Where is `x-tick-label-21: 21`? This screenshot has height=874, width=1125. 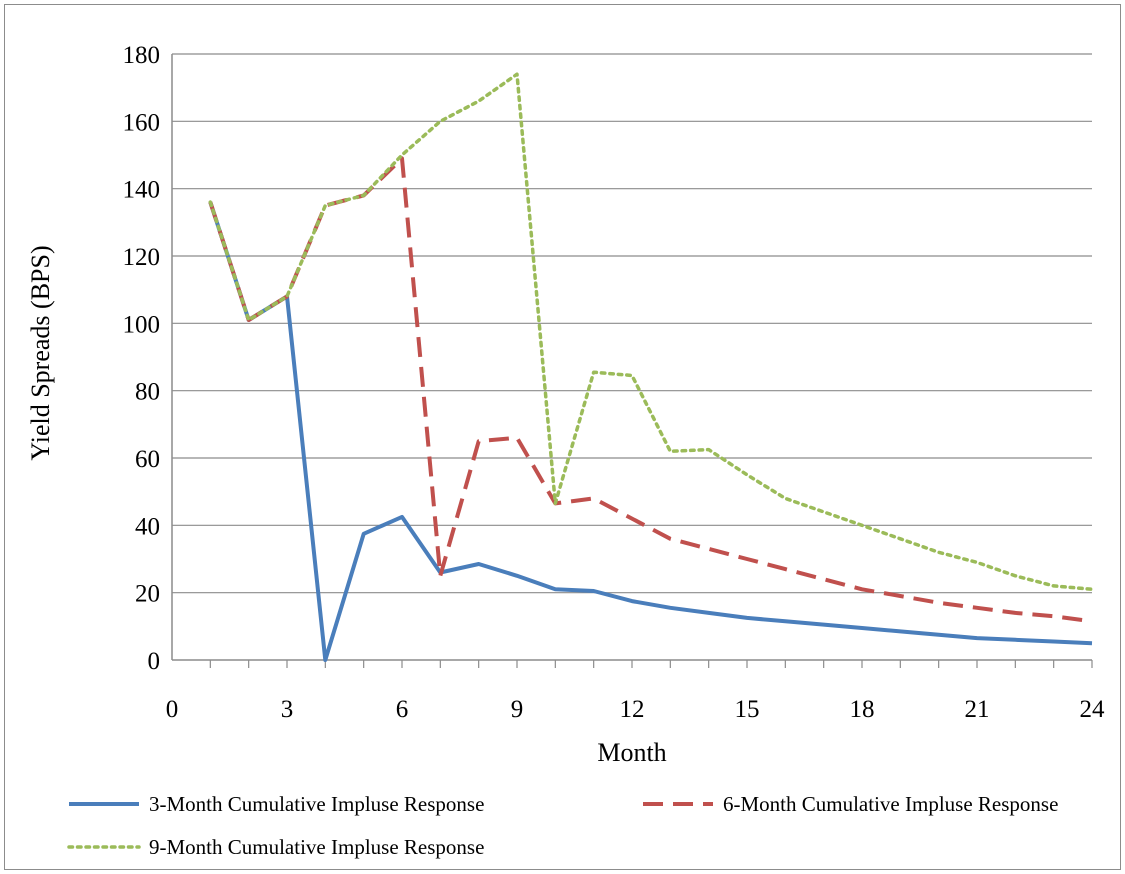
x-tick-label-21: 21 is located at coordinates (977, 709).